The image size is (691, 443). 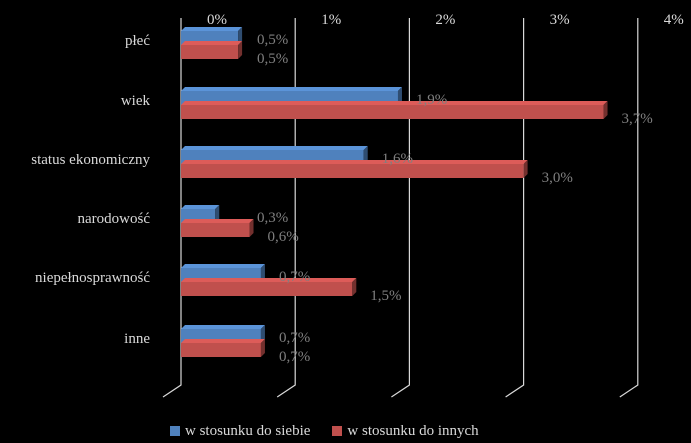 I want to click on data-label: 1,9%, so click(x=431, y=100).